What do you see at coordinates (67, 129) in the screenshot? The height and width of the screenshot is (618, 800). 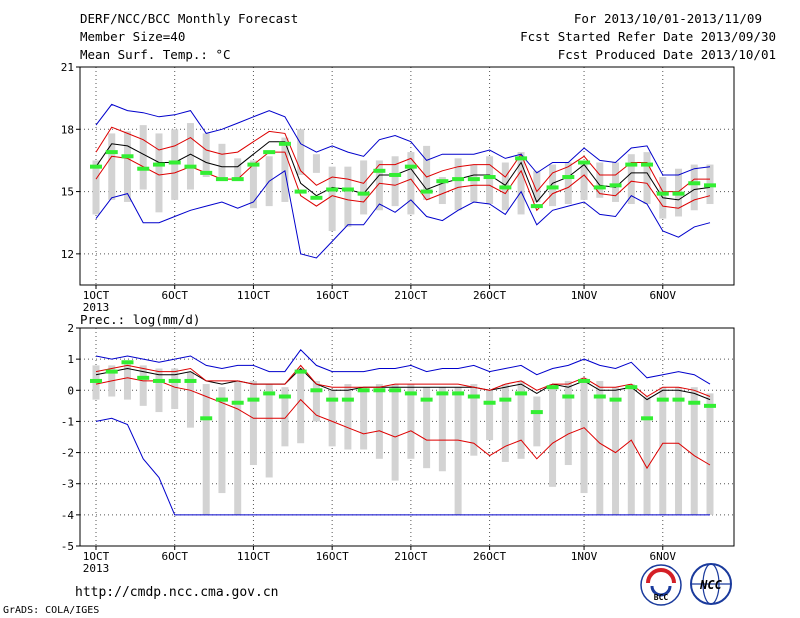 I see `temp-ytick-label: 18` at bounding box center [67, 129].